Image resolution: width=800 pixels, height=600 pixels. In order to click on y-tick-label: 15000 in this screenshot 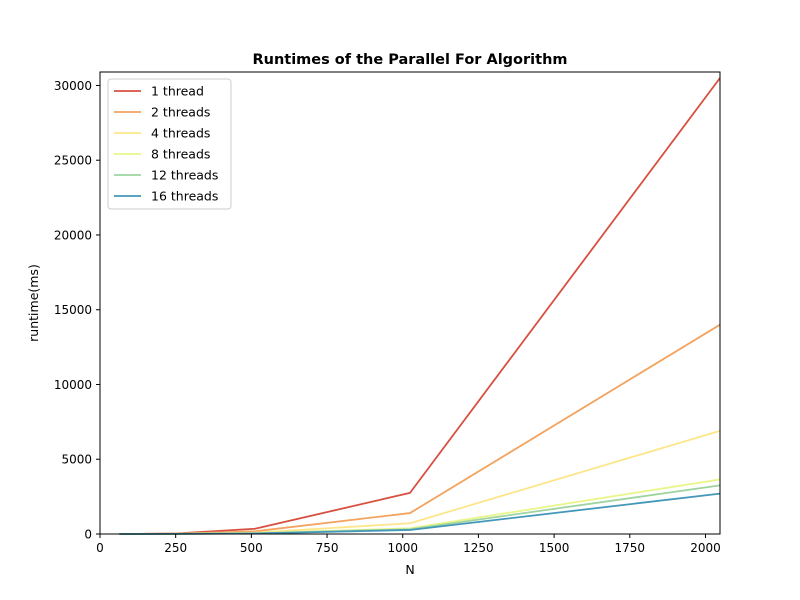, I will do `click(73, 310)`.